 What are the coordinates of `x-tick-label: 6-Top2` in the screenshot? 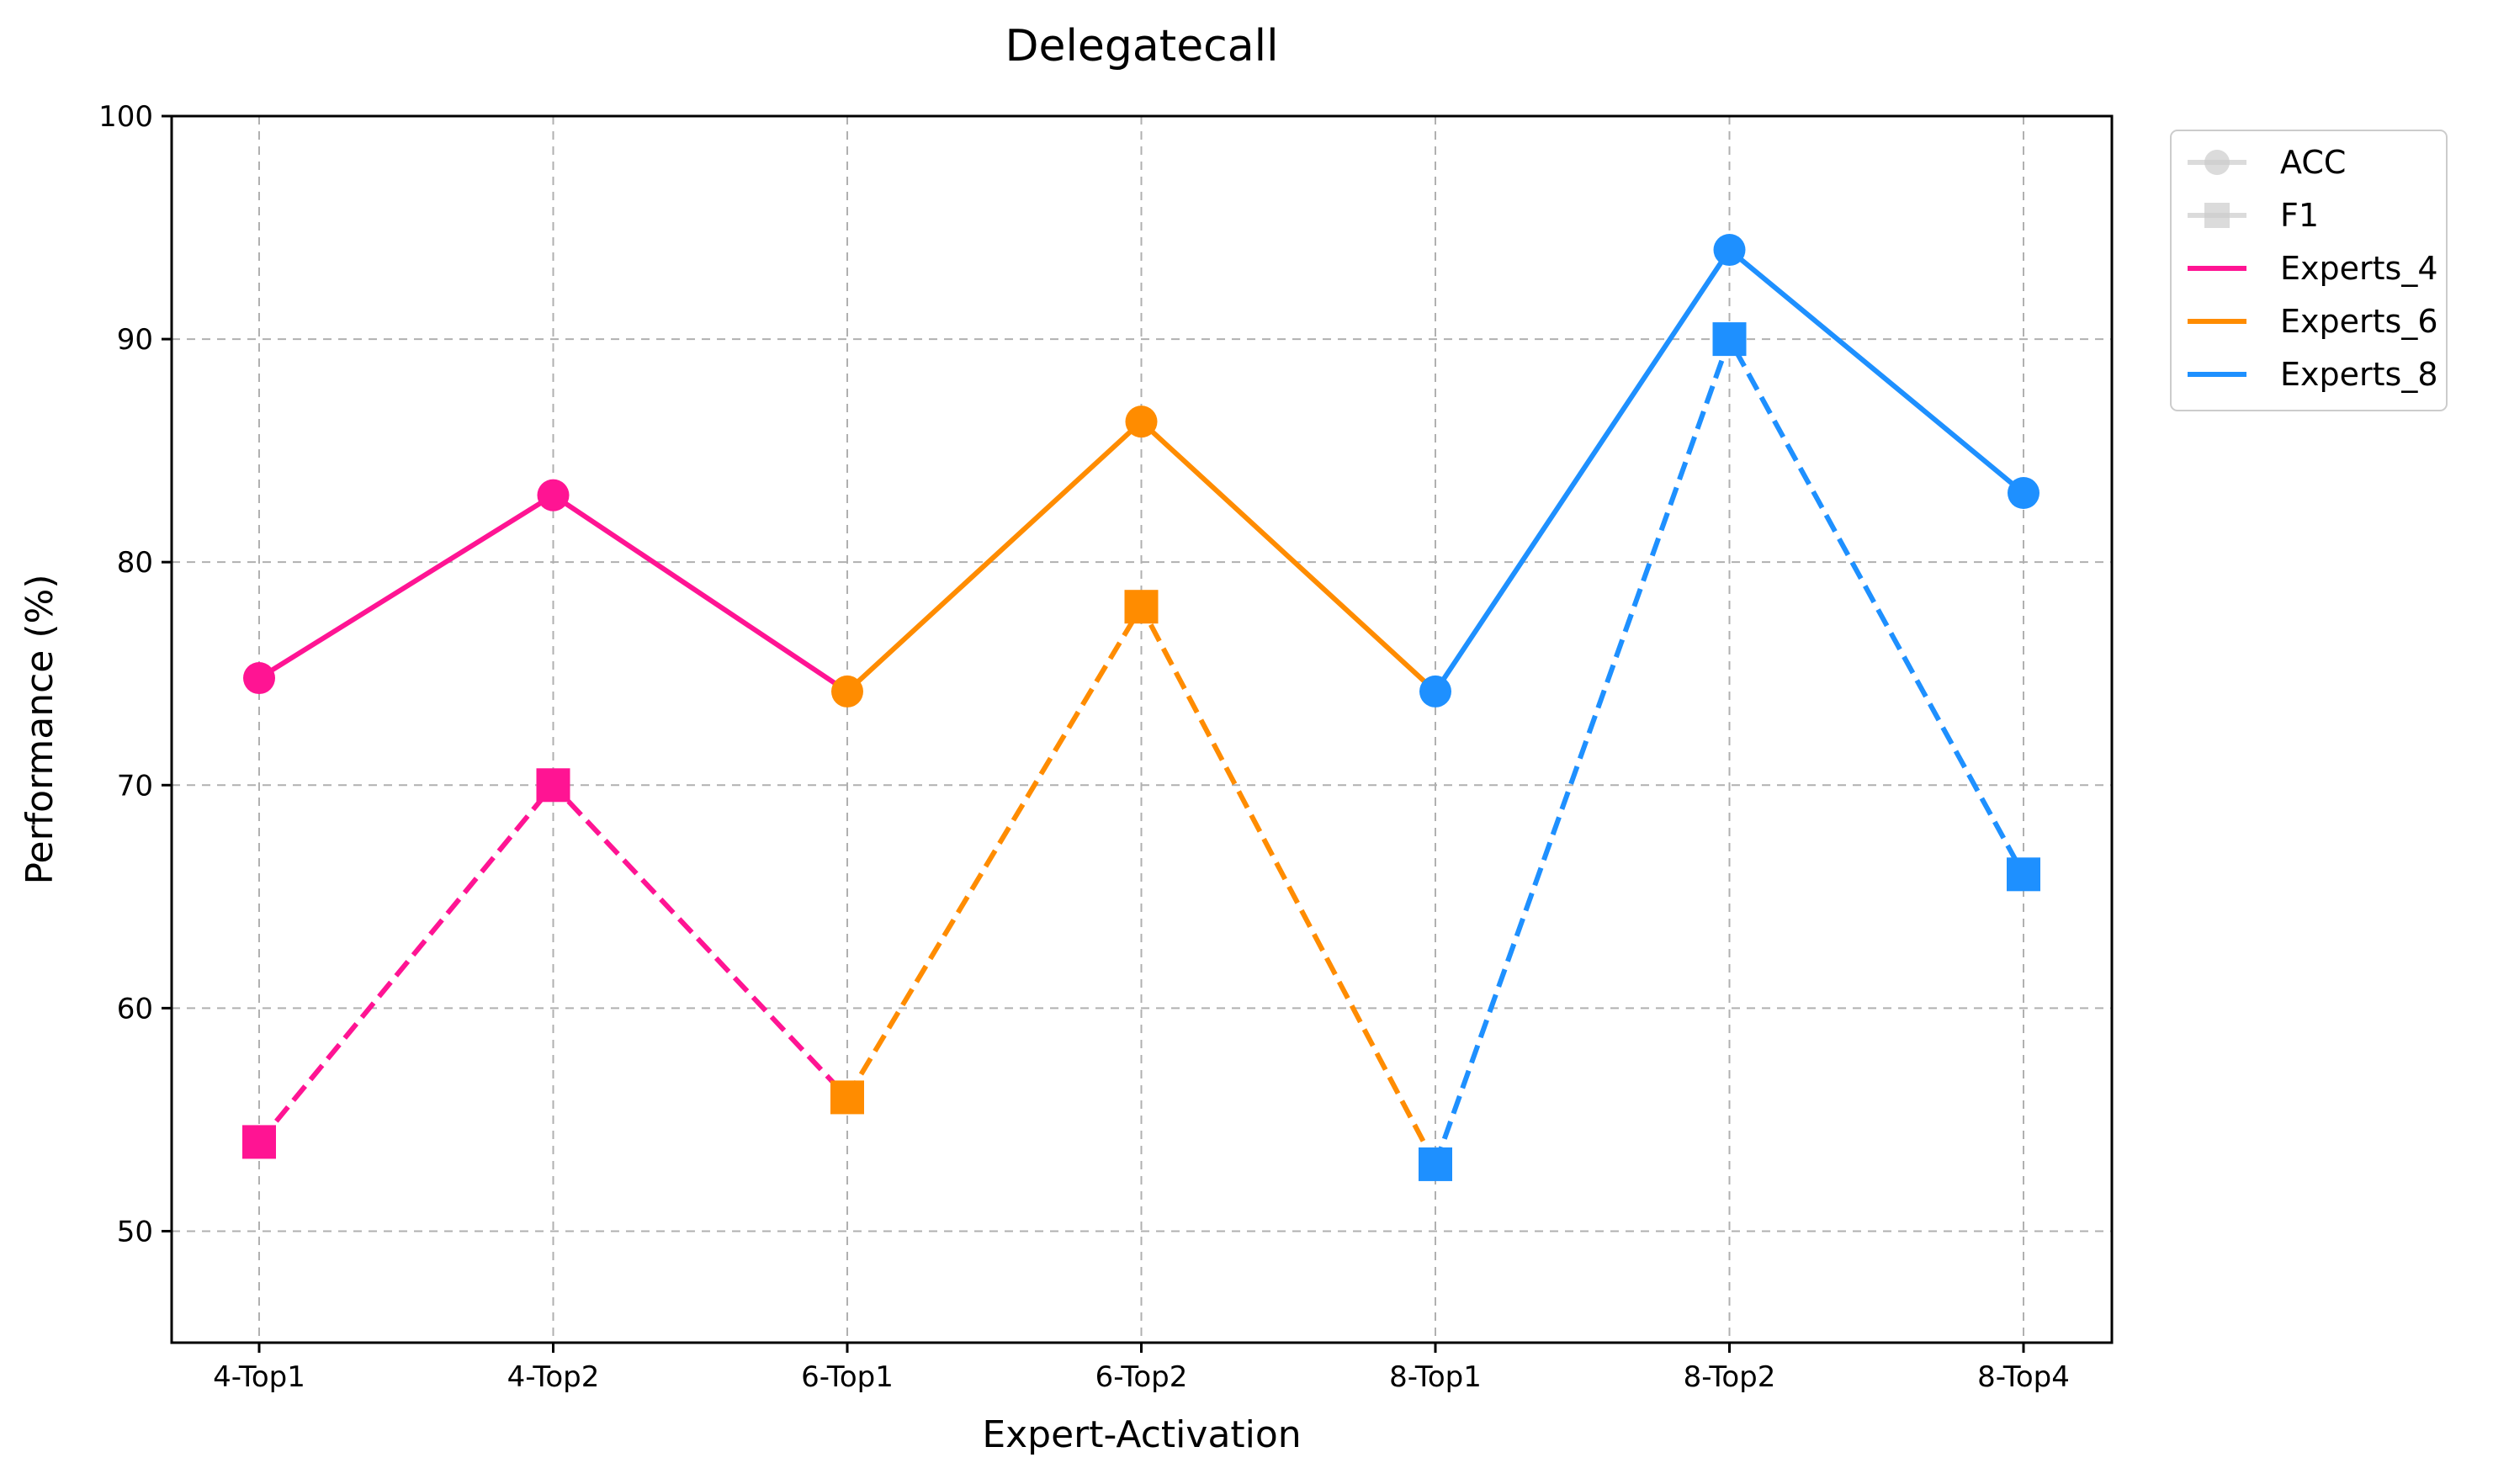 It's located at (1141, 1377).